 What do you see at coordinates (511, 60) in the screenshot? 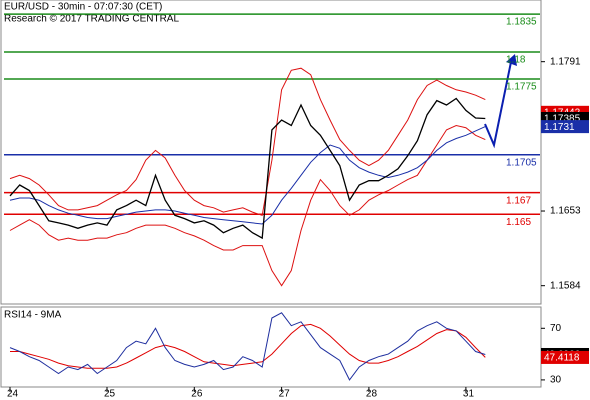
I see `forecast-head` at bounding box center [511, 60].